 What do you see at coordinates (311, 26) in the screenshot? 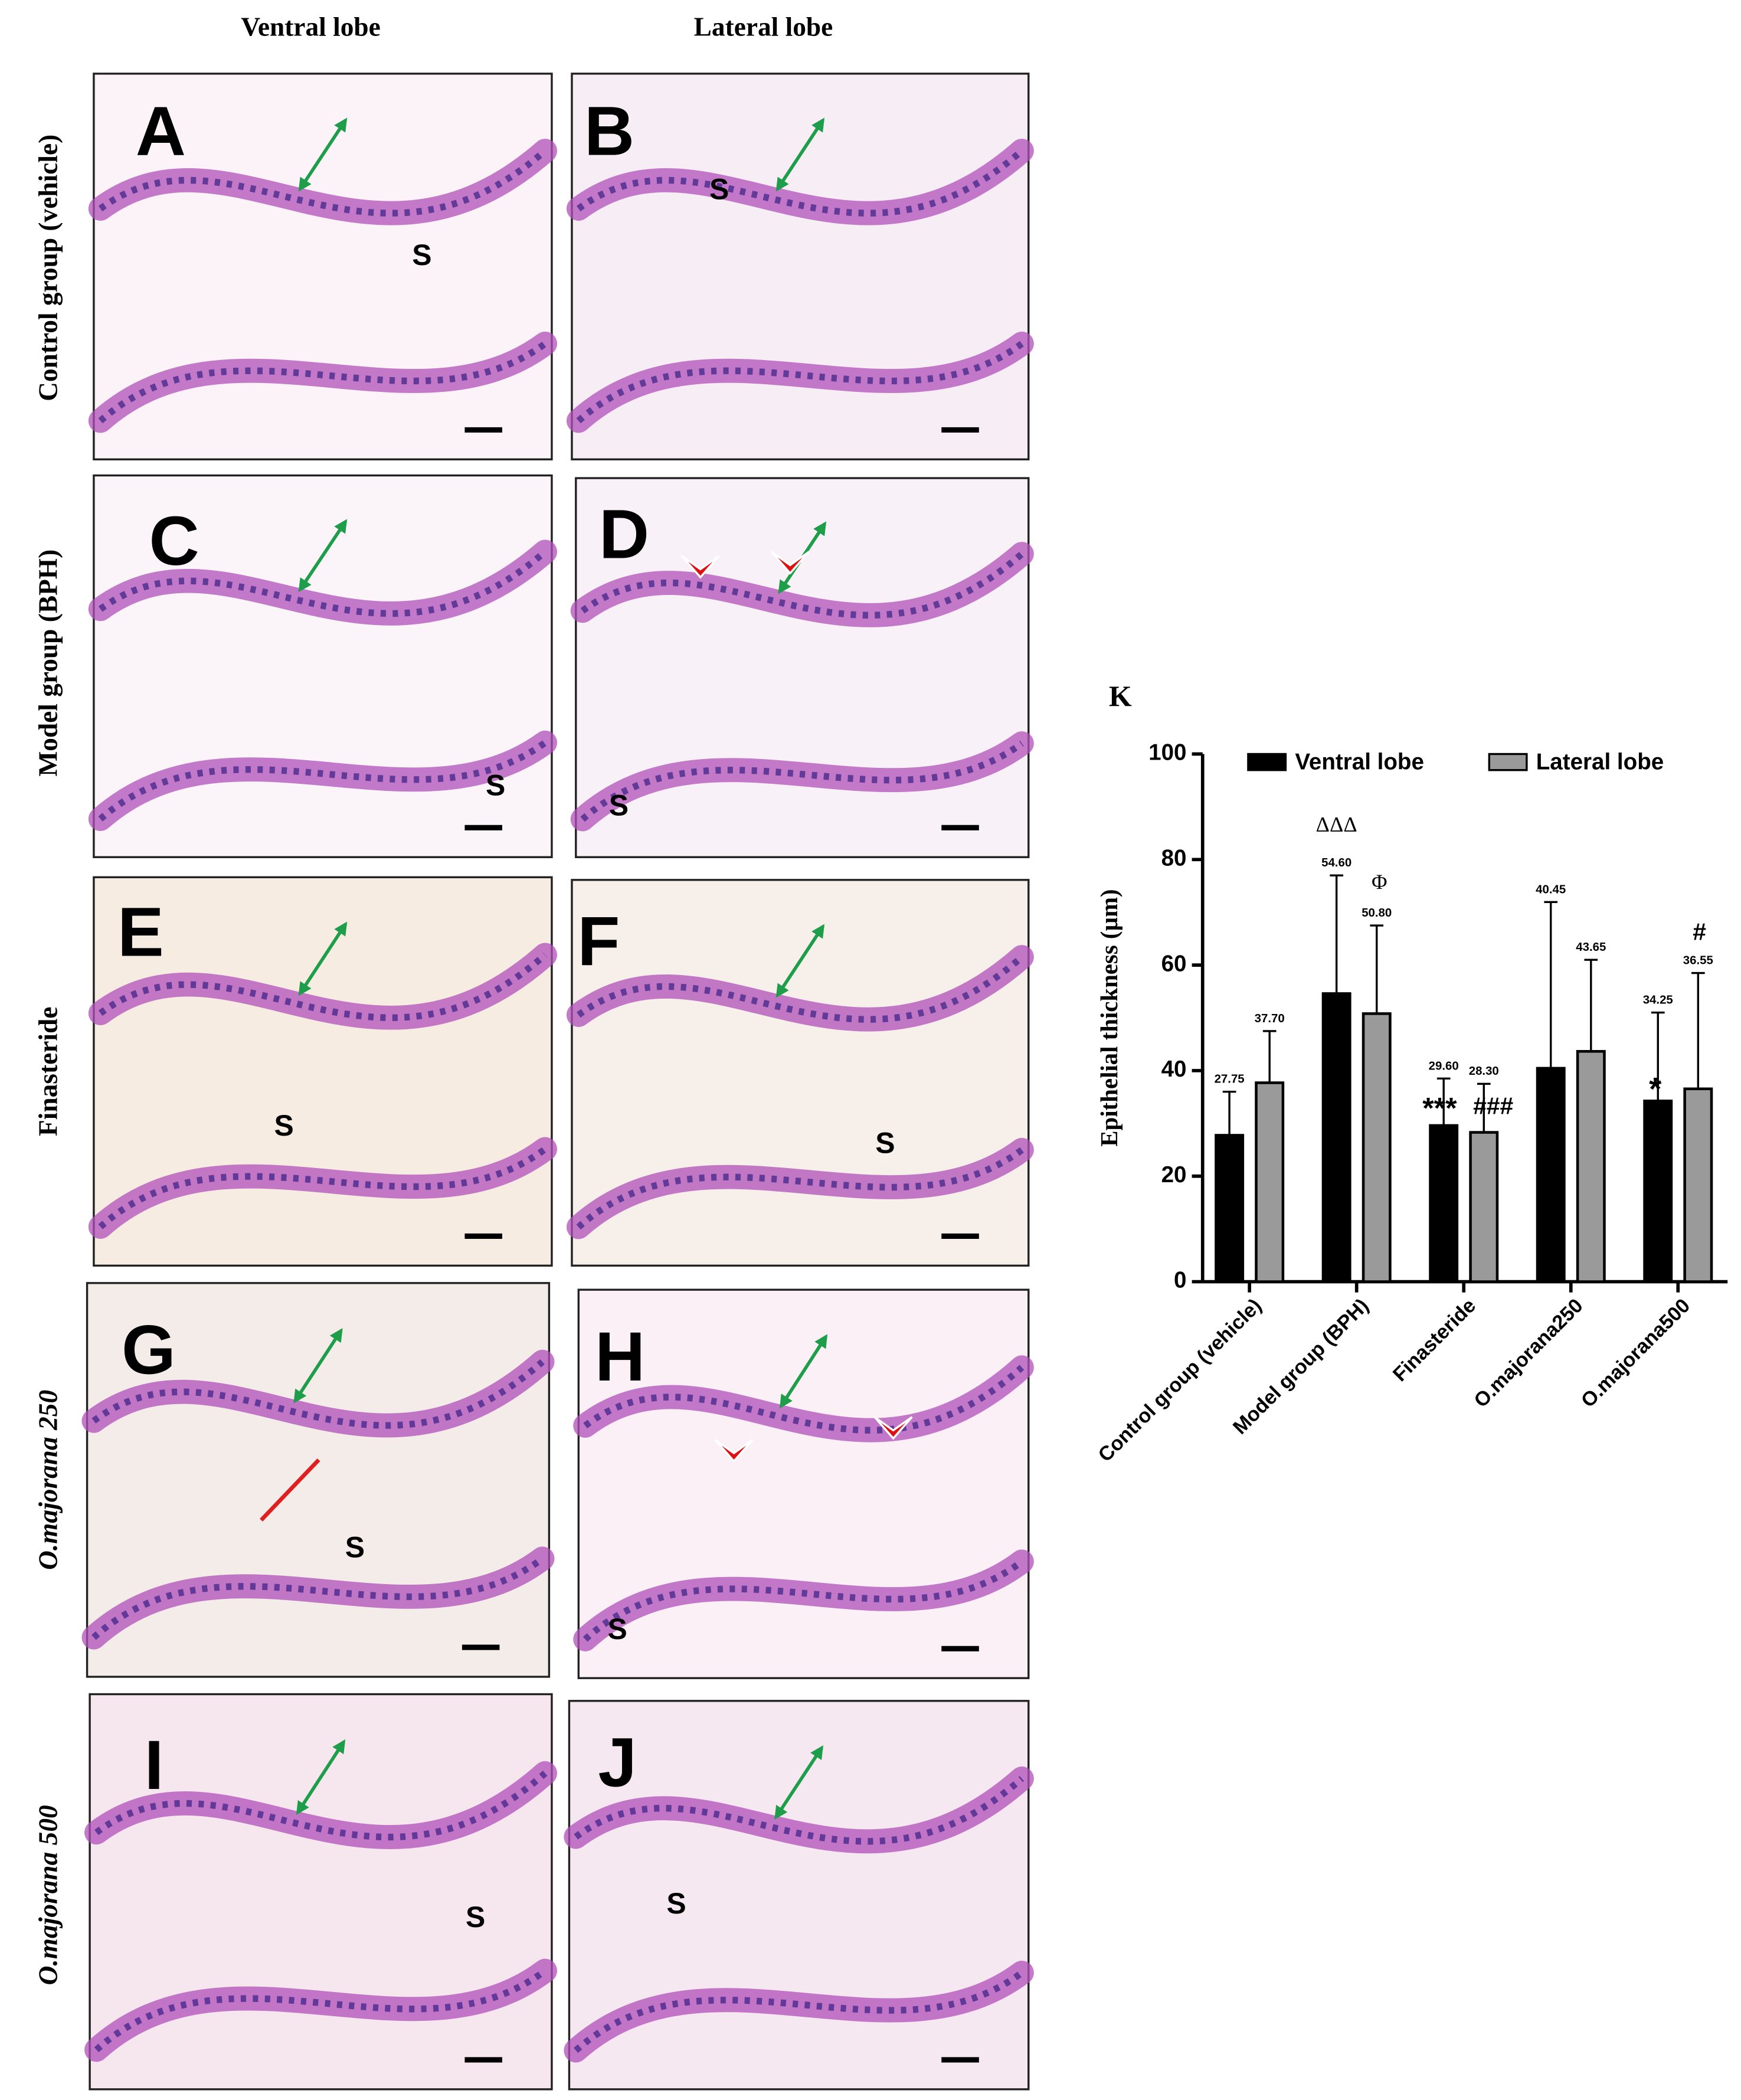
I see `column-header: Ventral lobe` at bounding box center [311, 26].